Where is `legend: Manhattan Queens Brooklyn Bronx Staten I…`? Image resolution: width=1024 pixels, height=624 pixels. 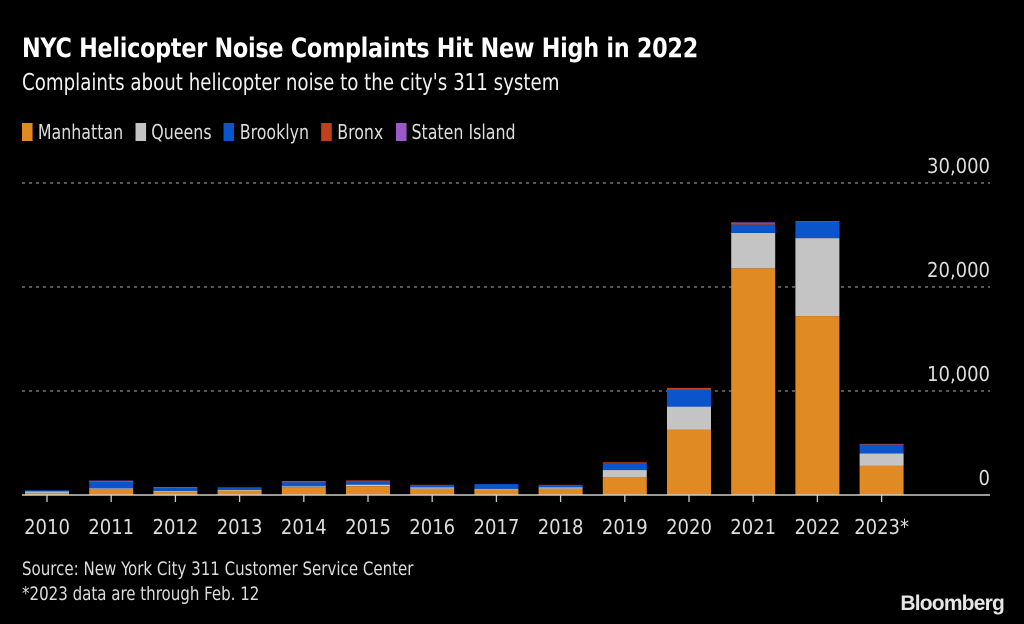 legend: Manhattan Queens Brooklyn Bronx Staten I… is located at coordinates (275, 132).